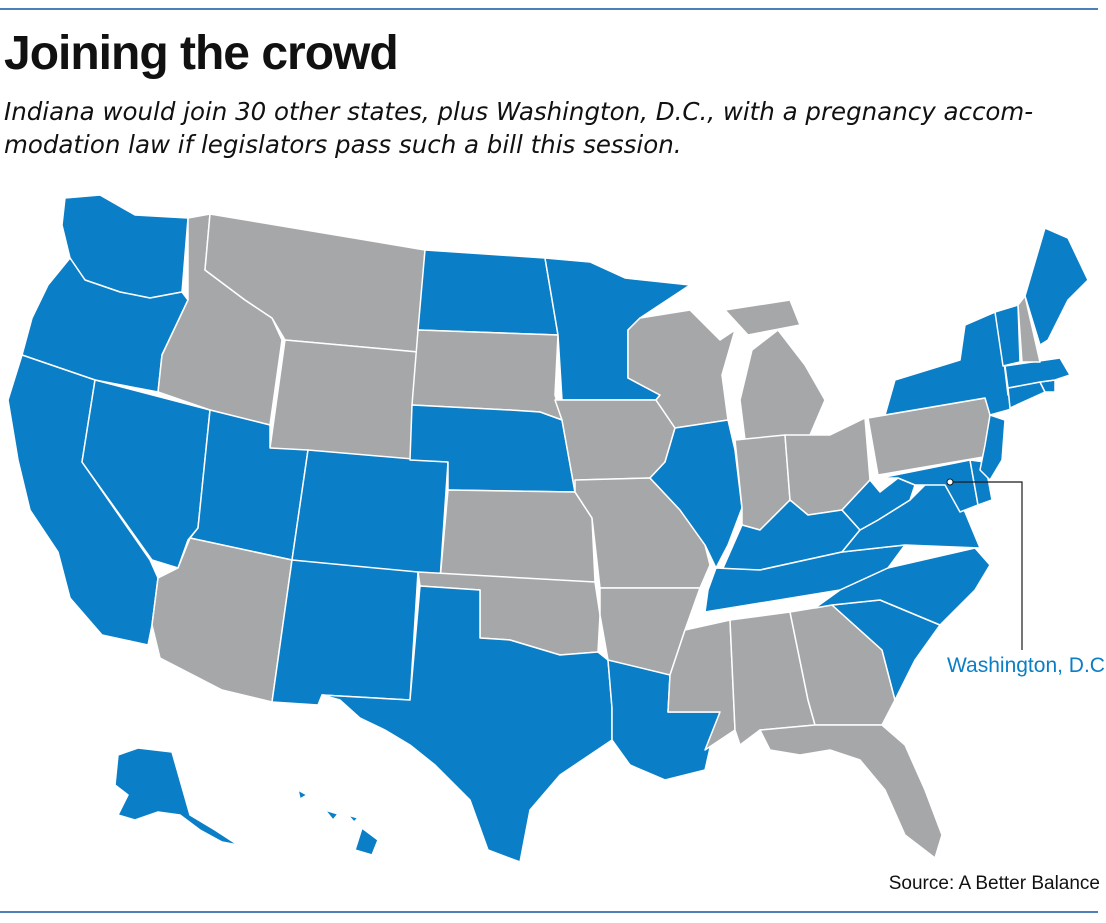  Describe the element at coordinates (549, 9) in the screenshot. I see `top-rule` at that location.